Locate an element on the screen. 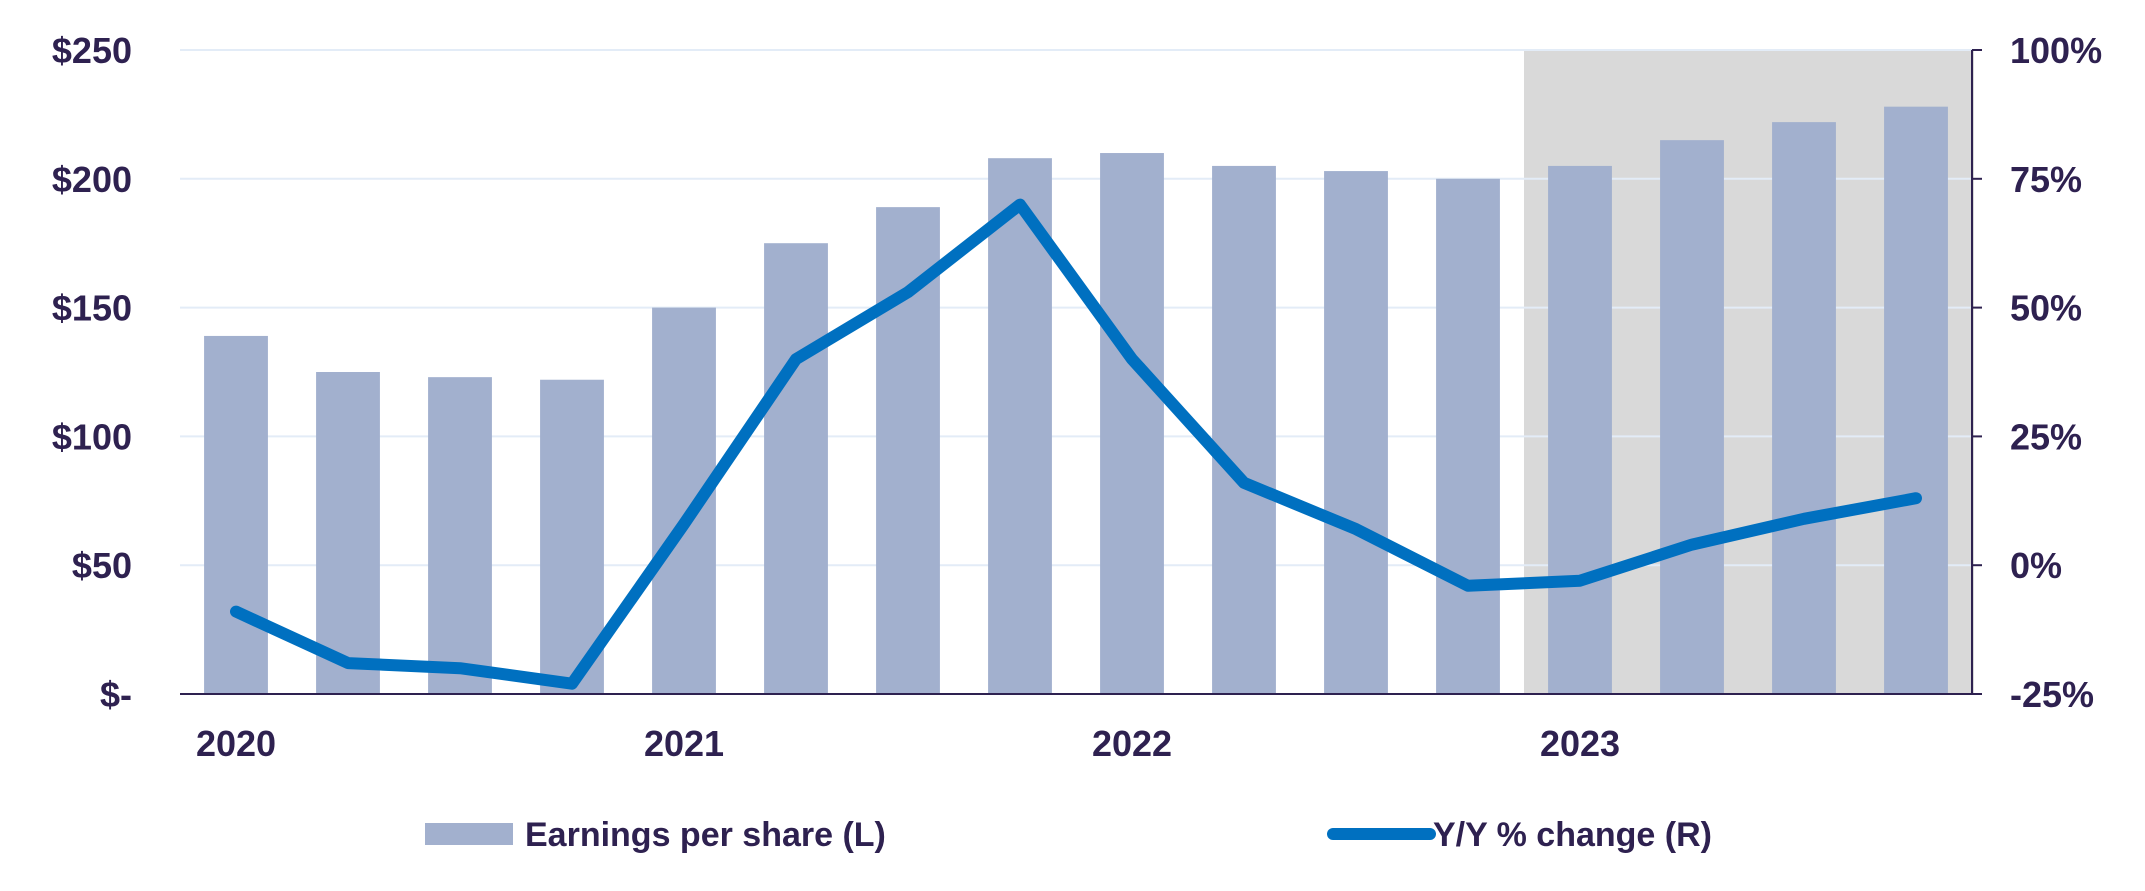 The image size is (2145, 891). left-axis-ticks: $- $50 $100 $150 $200 $250 is located at coordinates (92, 372).